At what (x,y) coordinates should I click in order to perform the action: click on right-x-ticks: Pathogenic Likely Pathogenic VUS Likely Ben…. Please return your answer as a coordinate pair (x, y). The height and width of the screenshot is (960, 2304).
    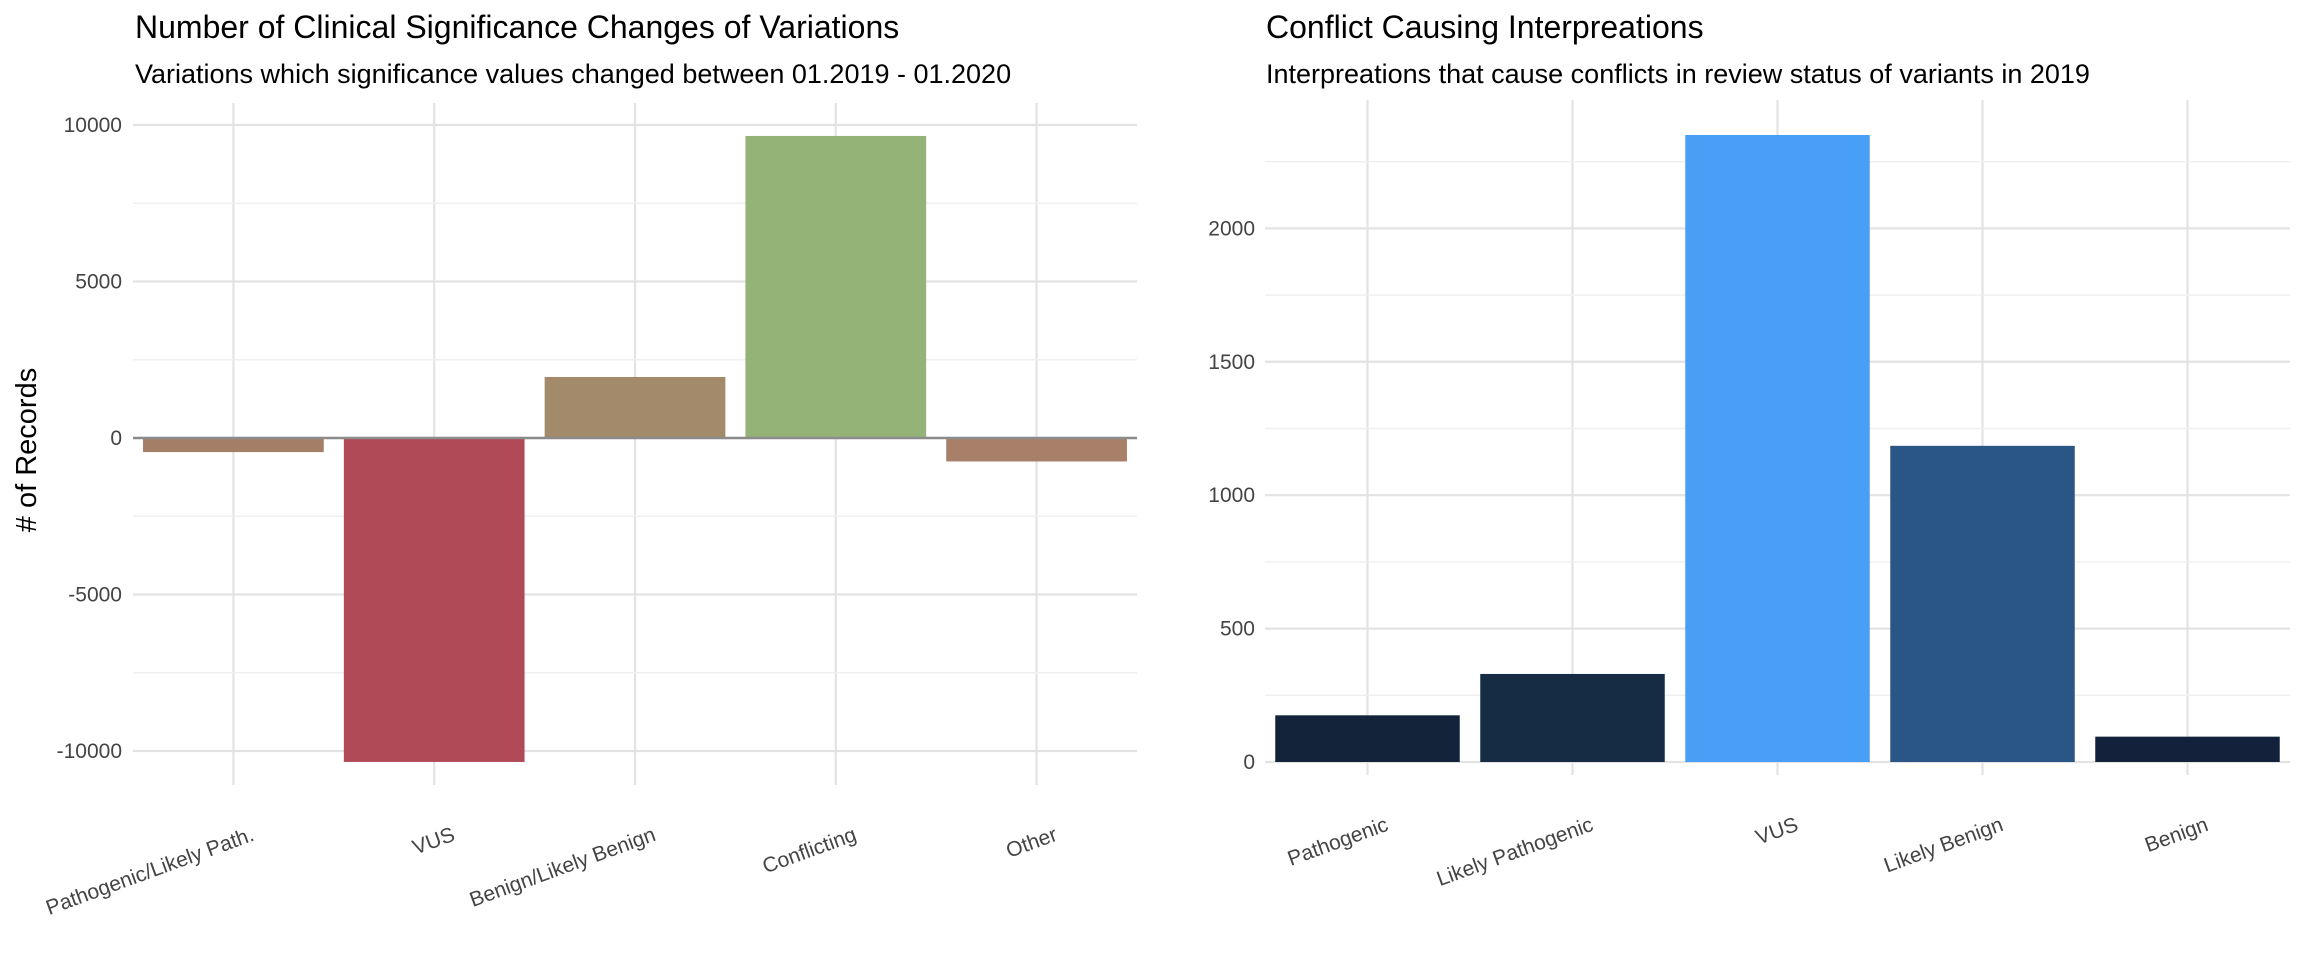
    Looking at the image, I should click on (1748, 852).